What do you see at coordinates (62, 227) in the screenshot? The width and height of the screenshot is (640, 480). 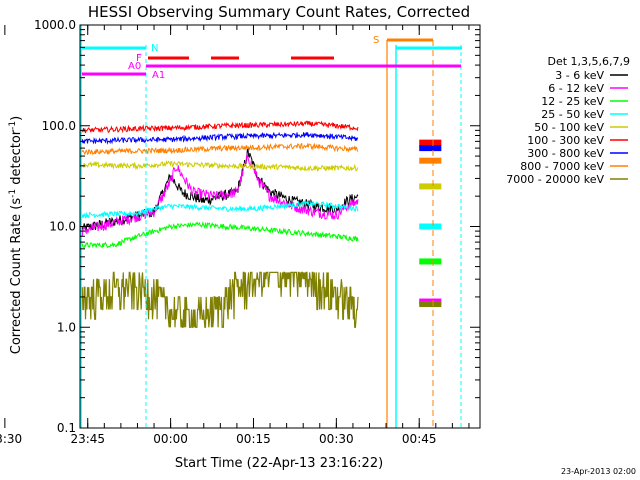 I see `y-tick-label-3: 10.0` at bounding box center [62, 227].